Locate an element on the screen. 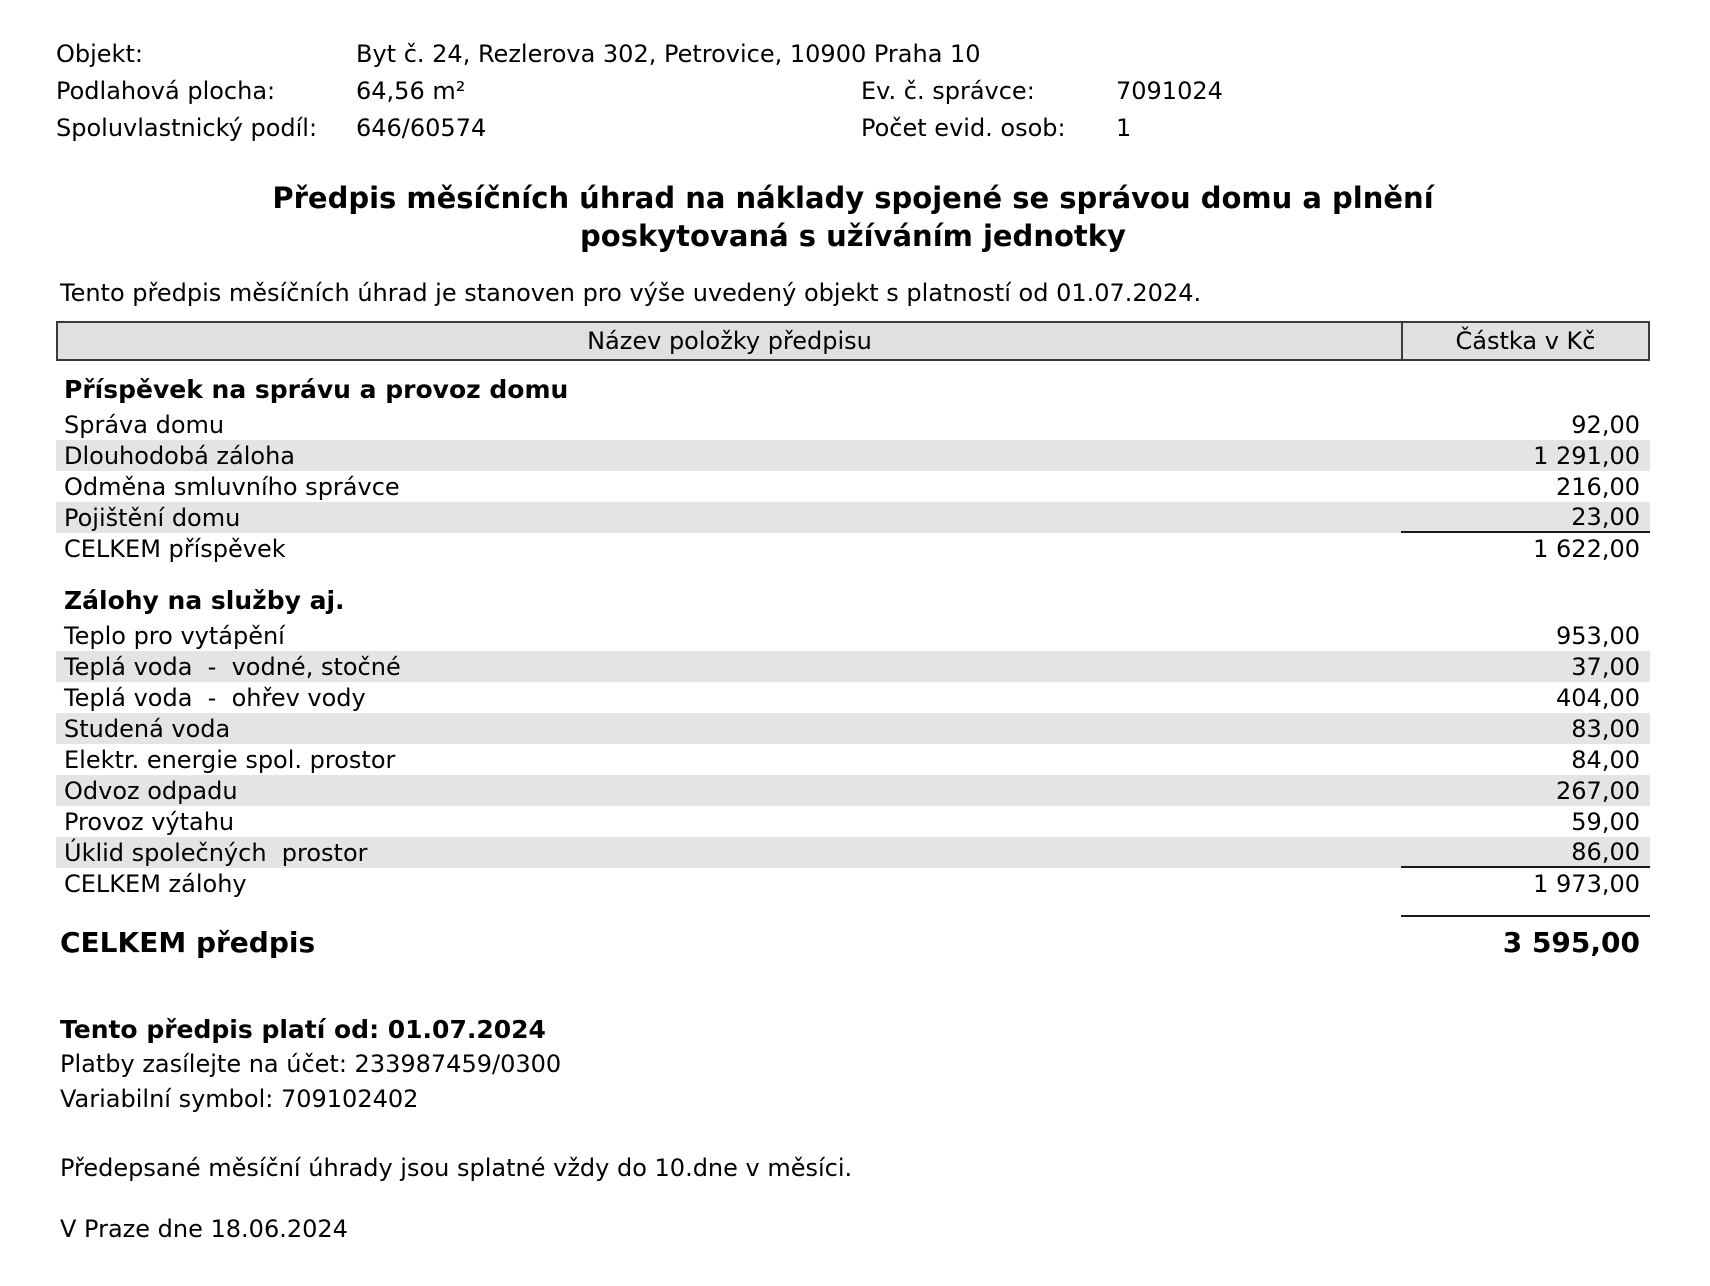  item-label: Odvoz odpadu is located at coordinates (151, 790).